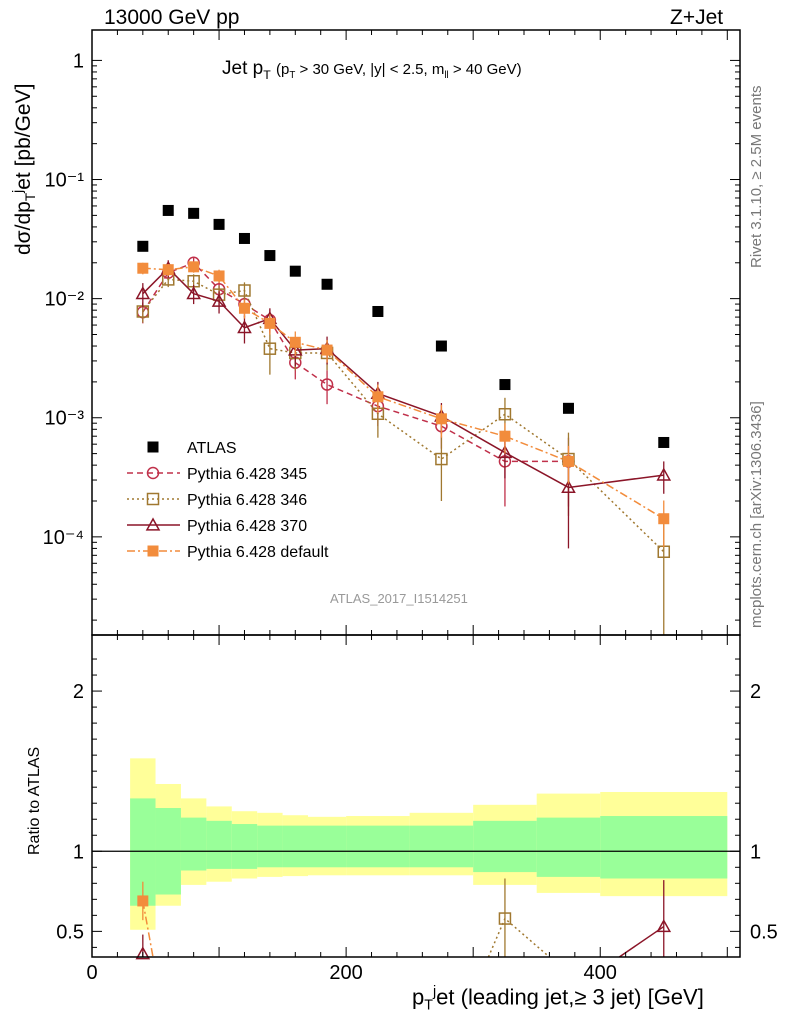 This screenshot has height=1024, width=786. What do you see at coordinates (755, 852) in the screenshot?
I see `ratio-y-tick-label-right: 1` at bounding box center [755, 852].